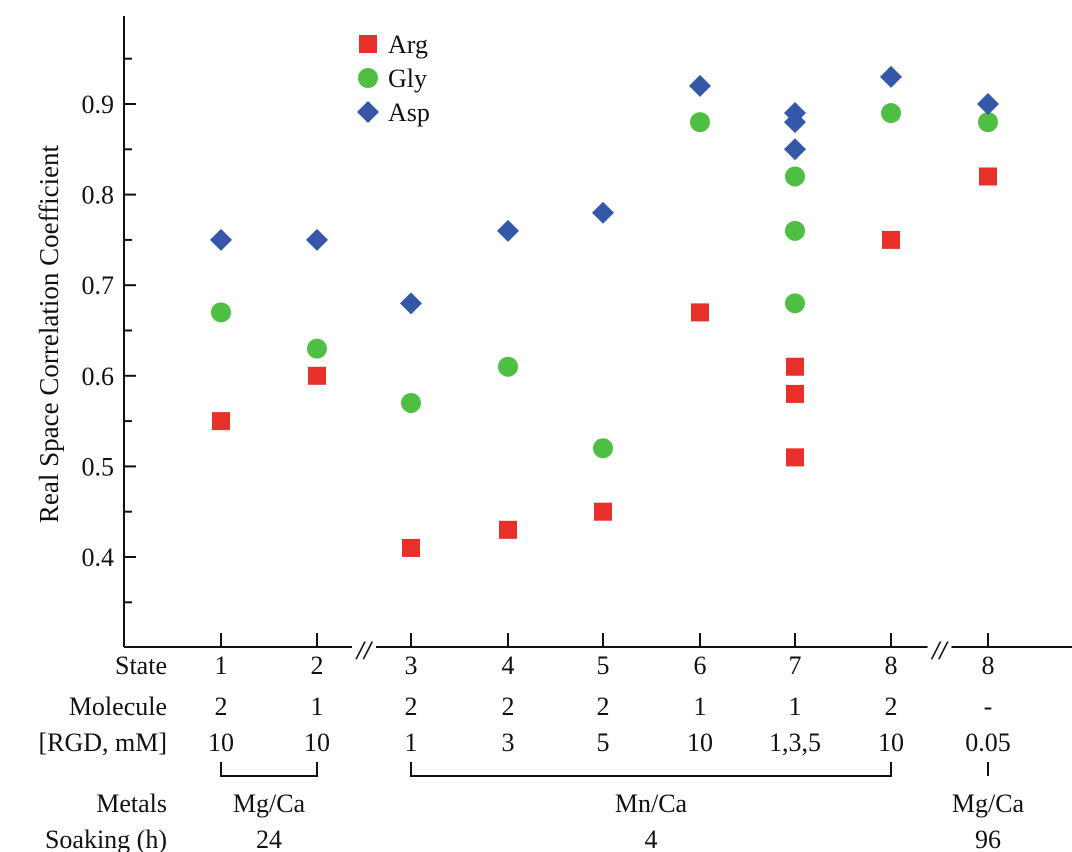  What do you see at coordinates (102, 742) in the screenshot?
I see `row-label-rgd: [RGD, mM]` at bounding box center [102, 742].